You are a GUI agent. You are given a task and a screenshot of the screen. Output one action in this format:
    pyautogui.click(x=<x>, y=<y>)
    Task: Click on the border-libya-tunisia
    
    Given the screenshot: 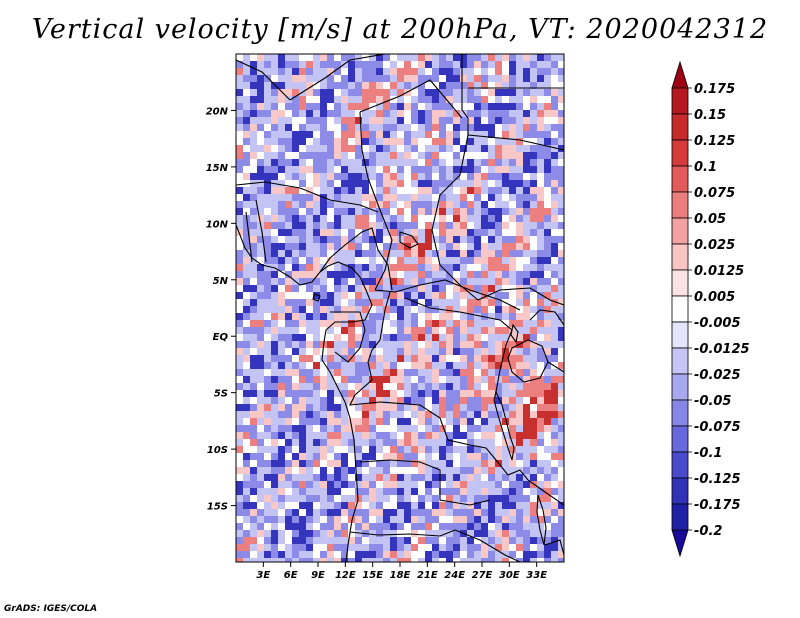 What is the action you would take?
    pyautogui.click(x=263, y=80)
    